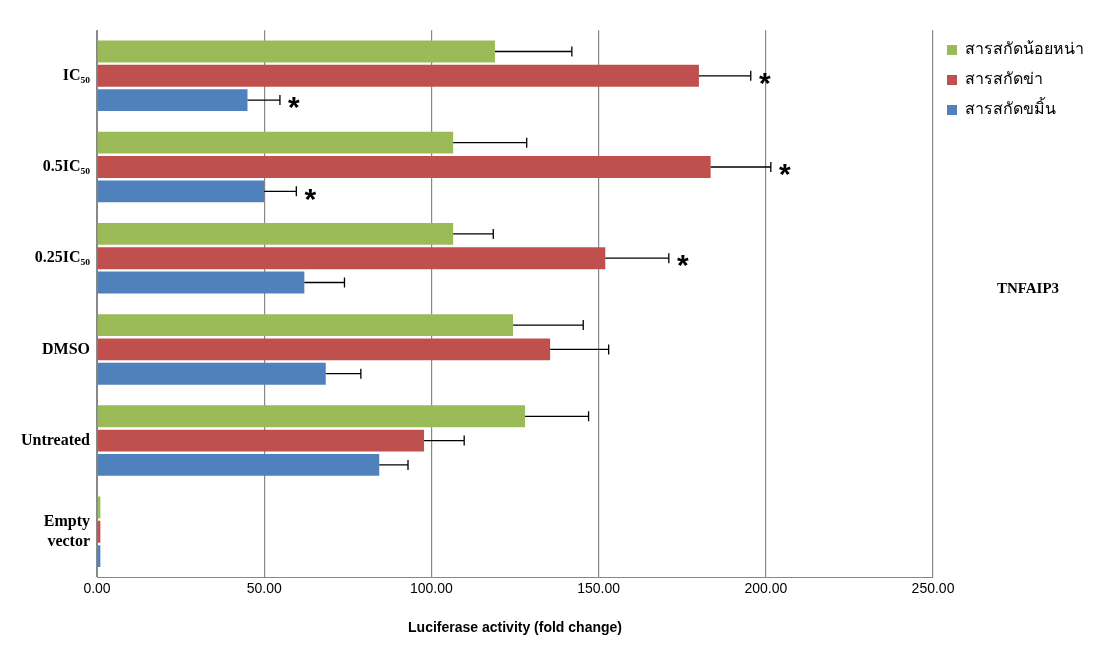 The width and height of the screenshot is (1112, 659). I want to click on legend-label: สารสกัดน้อยหน่า, so click(1024, 49).